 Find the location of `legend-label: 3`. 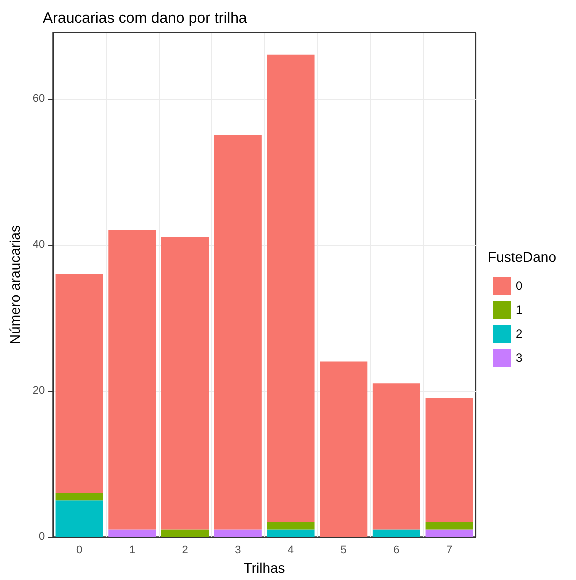

legend-label: 3 is located at coordinates (519, 358).